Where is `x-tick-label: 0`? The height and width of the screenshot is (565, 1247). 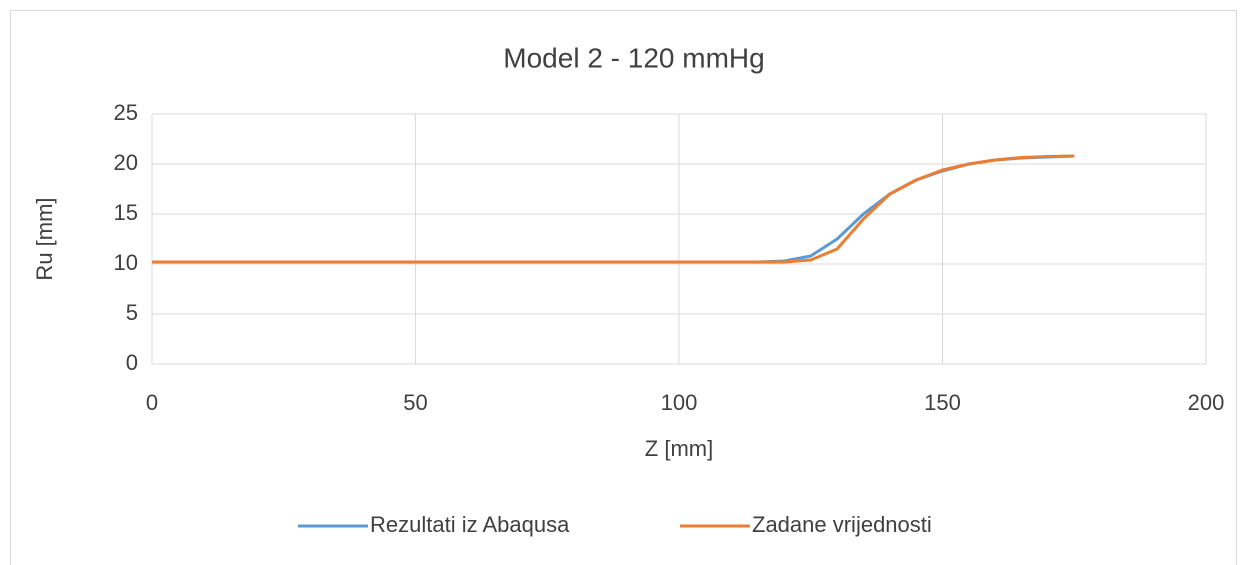
x-tick-label: 0 is located at coordinates (152, 402).